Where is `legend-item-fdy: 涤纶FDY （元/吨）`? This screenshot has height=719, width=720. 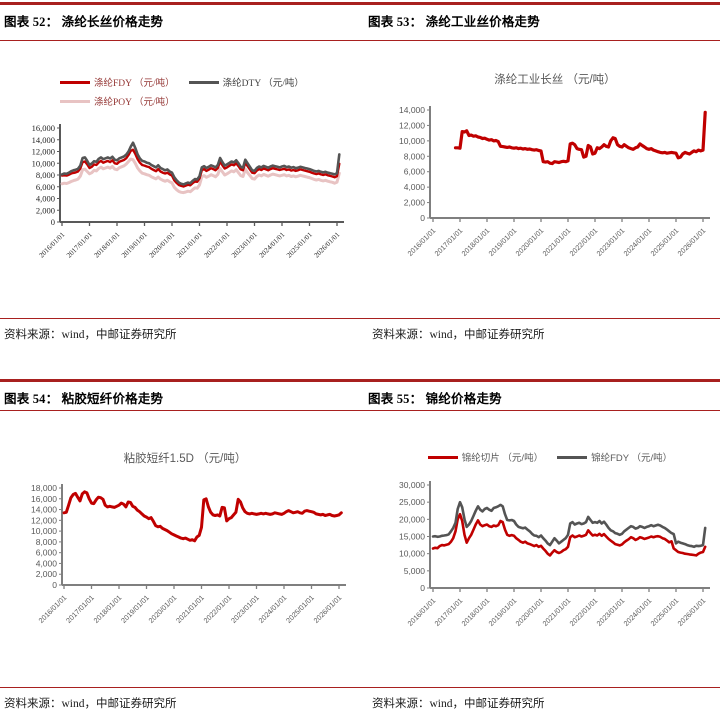
legend-item-fdy: 涤纶FDY （元/吨） is located at coordinates (117, 82).